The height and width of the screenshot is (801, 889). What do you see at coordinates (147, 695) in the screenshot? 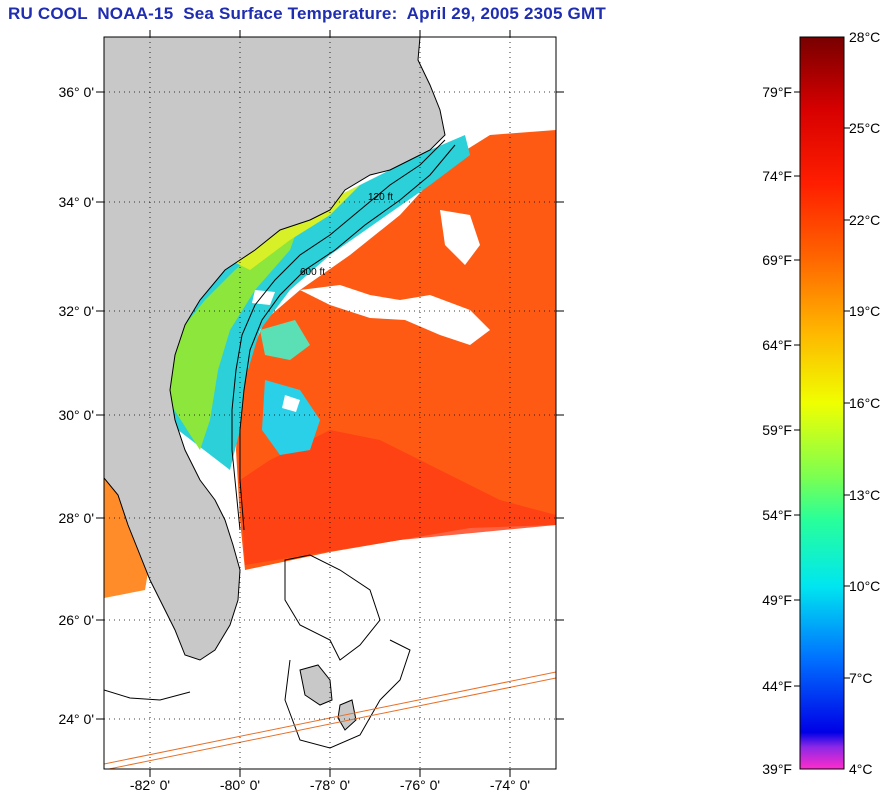
I see `florida-keys` at bounding box center [147, 695].